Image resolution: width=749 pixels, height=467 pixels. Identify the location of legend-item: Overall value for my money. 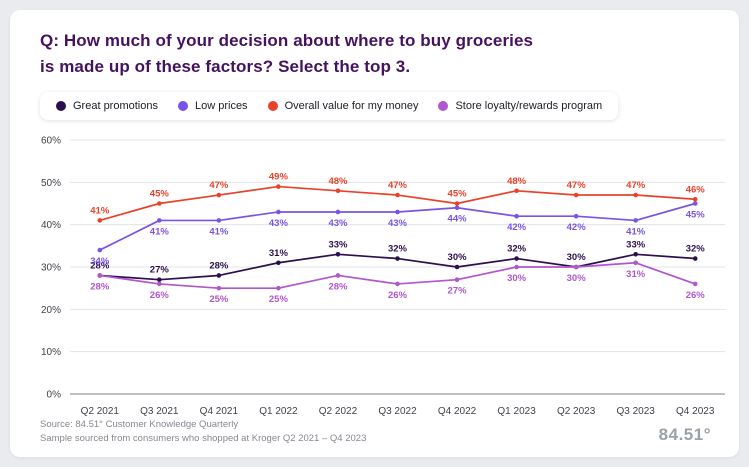
(343, 106).